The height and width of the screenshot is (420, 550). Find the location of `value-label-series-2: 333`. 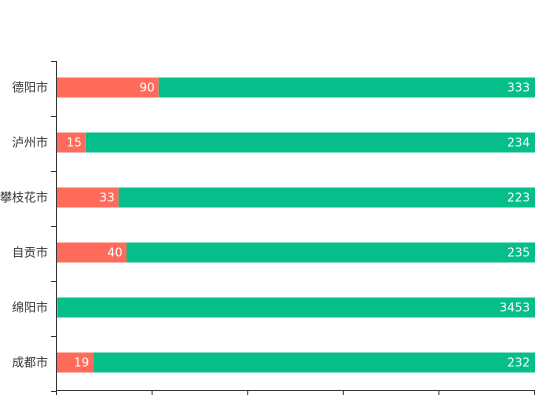

value-label-series-2: 333 is located at coordinates (518, 88).